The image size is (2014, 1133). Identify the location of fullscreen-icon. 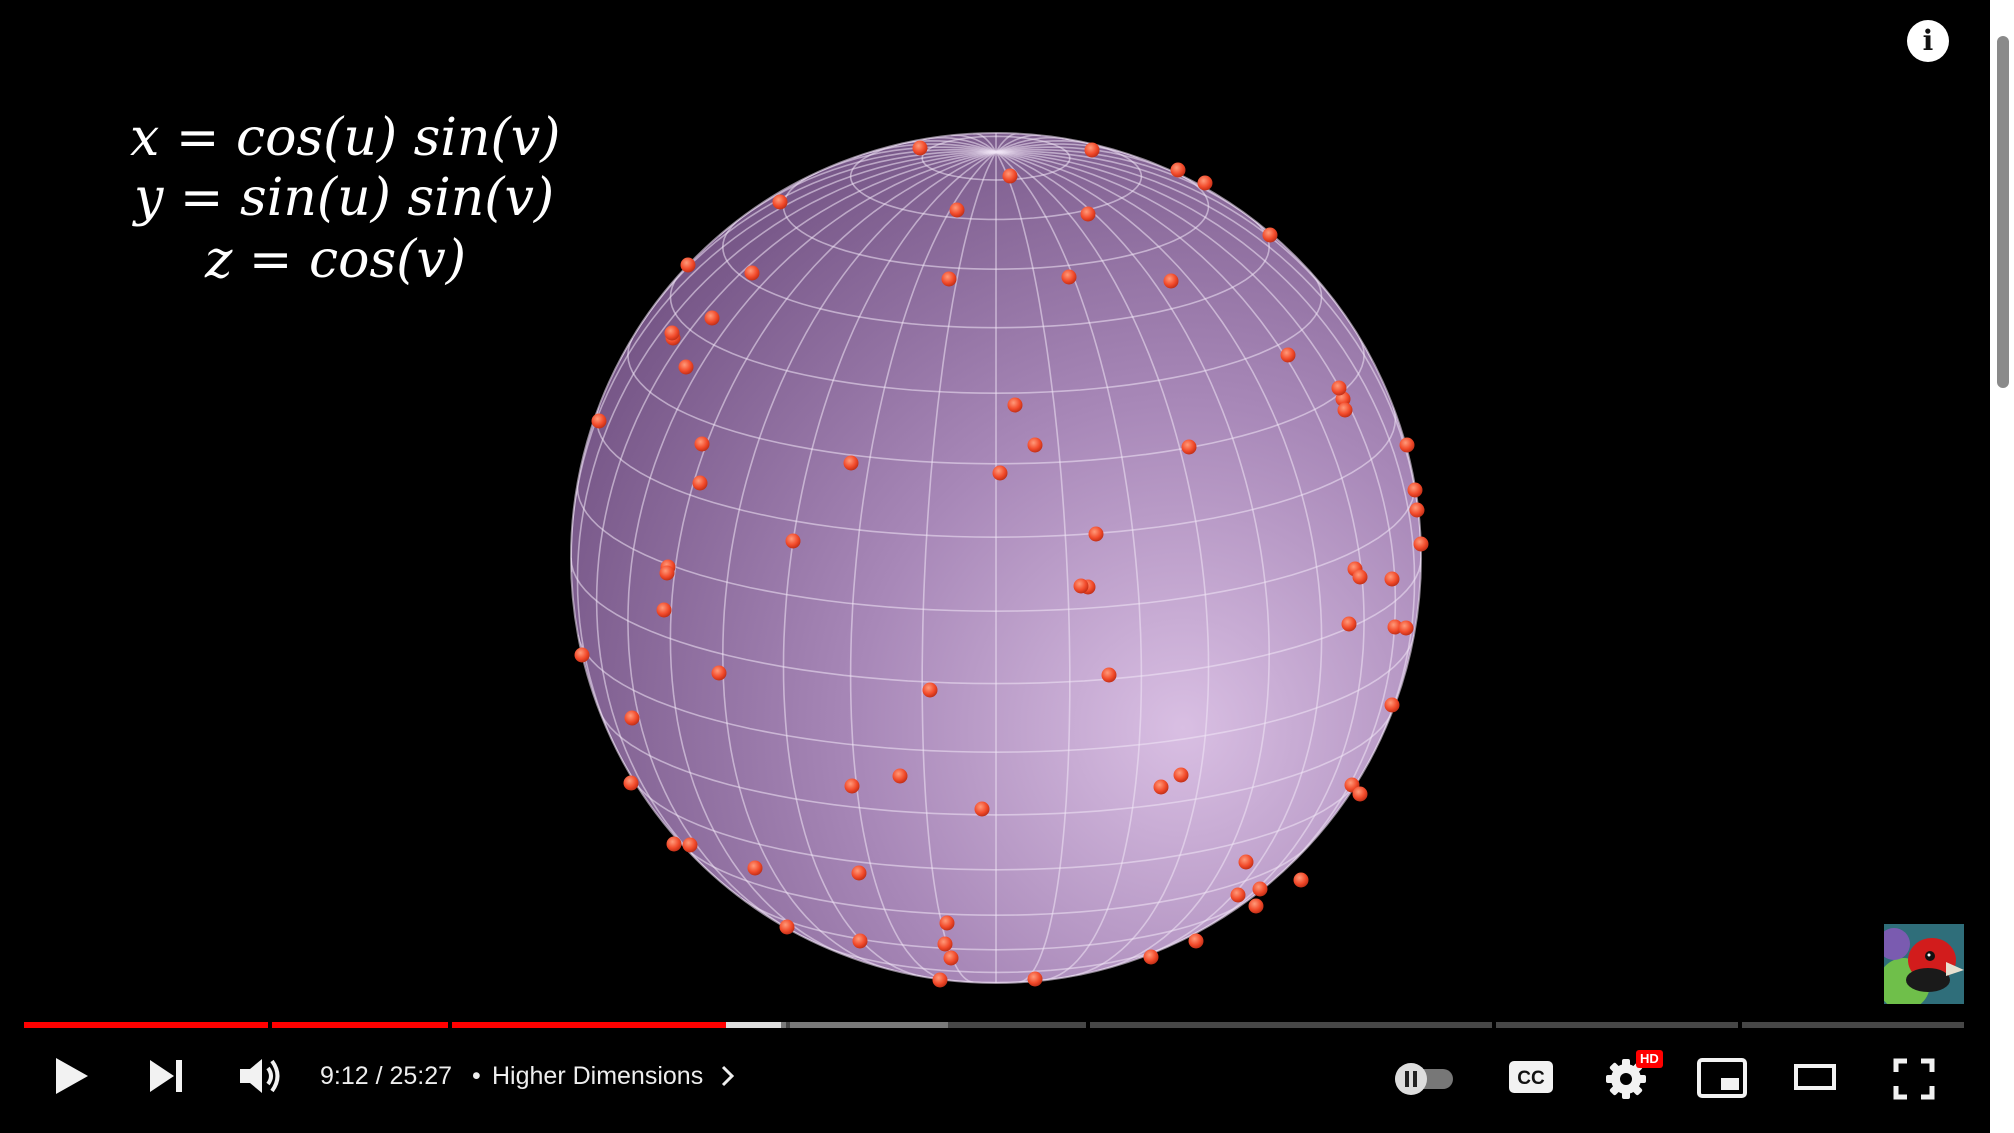
(1914, 1079).